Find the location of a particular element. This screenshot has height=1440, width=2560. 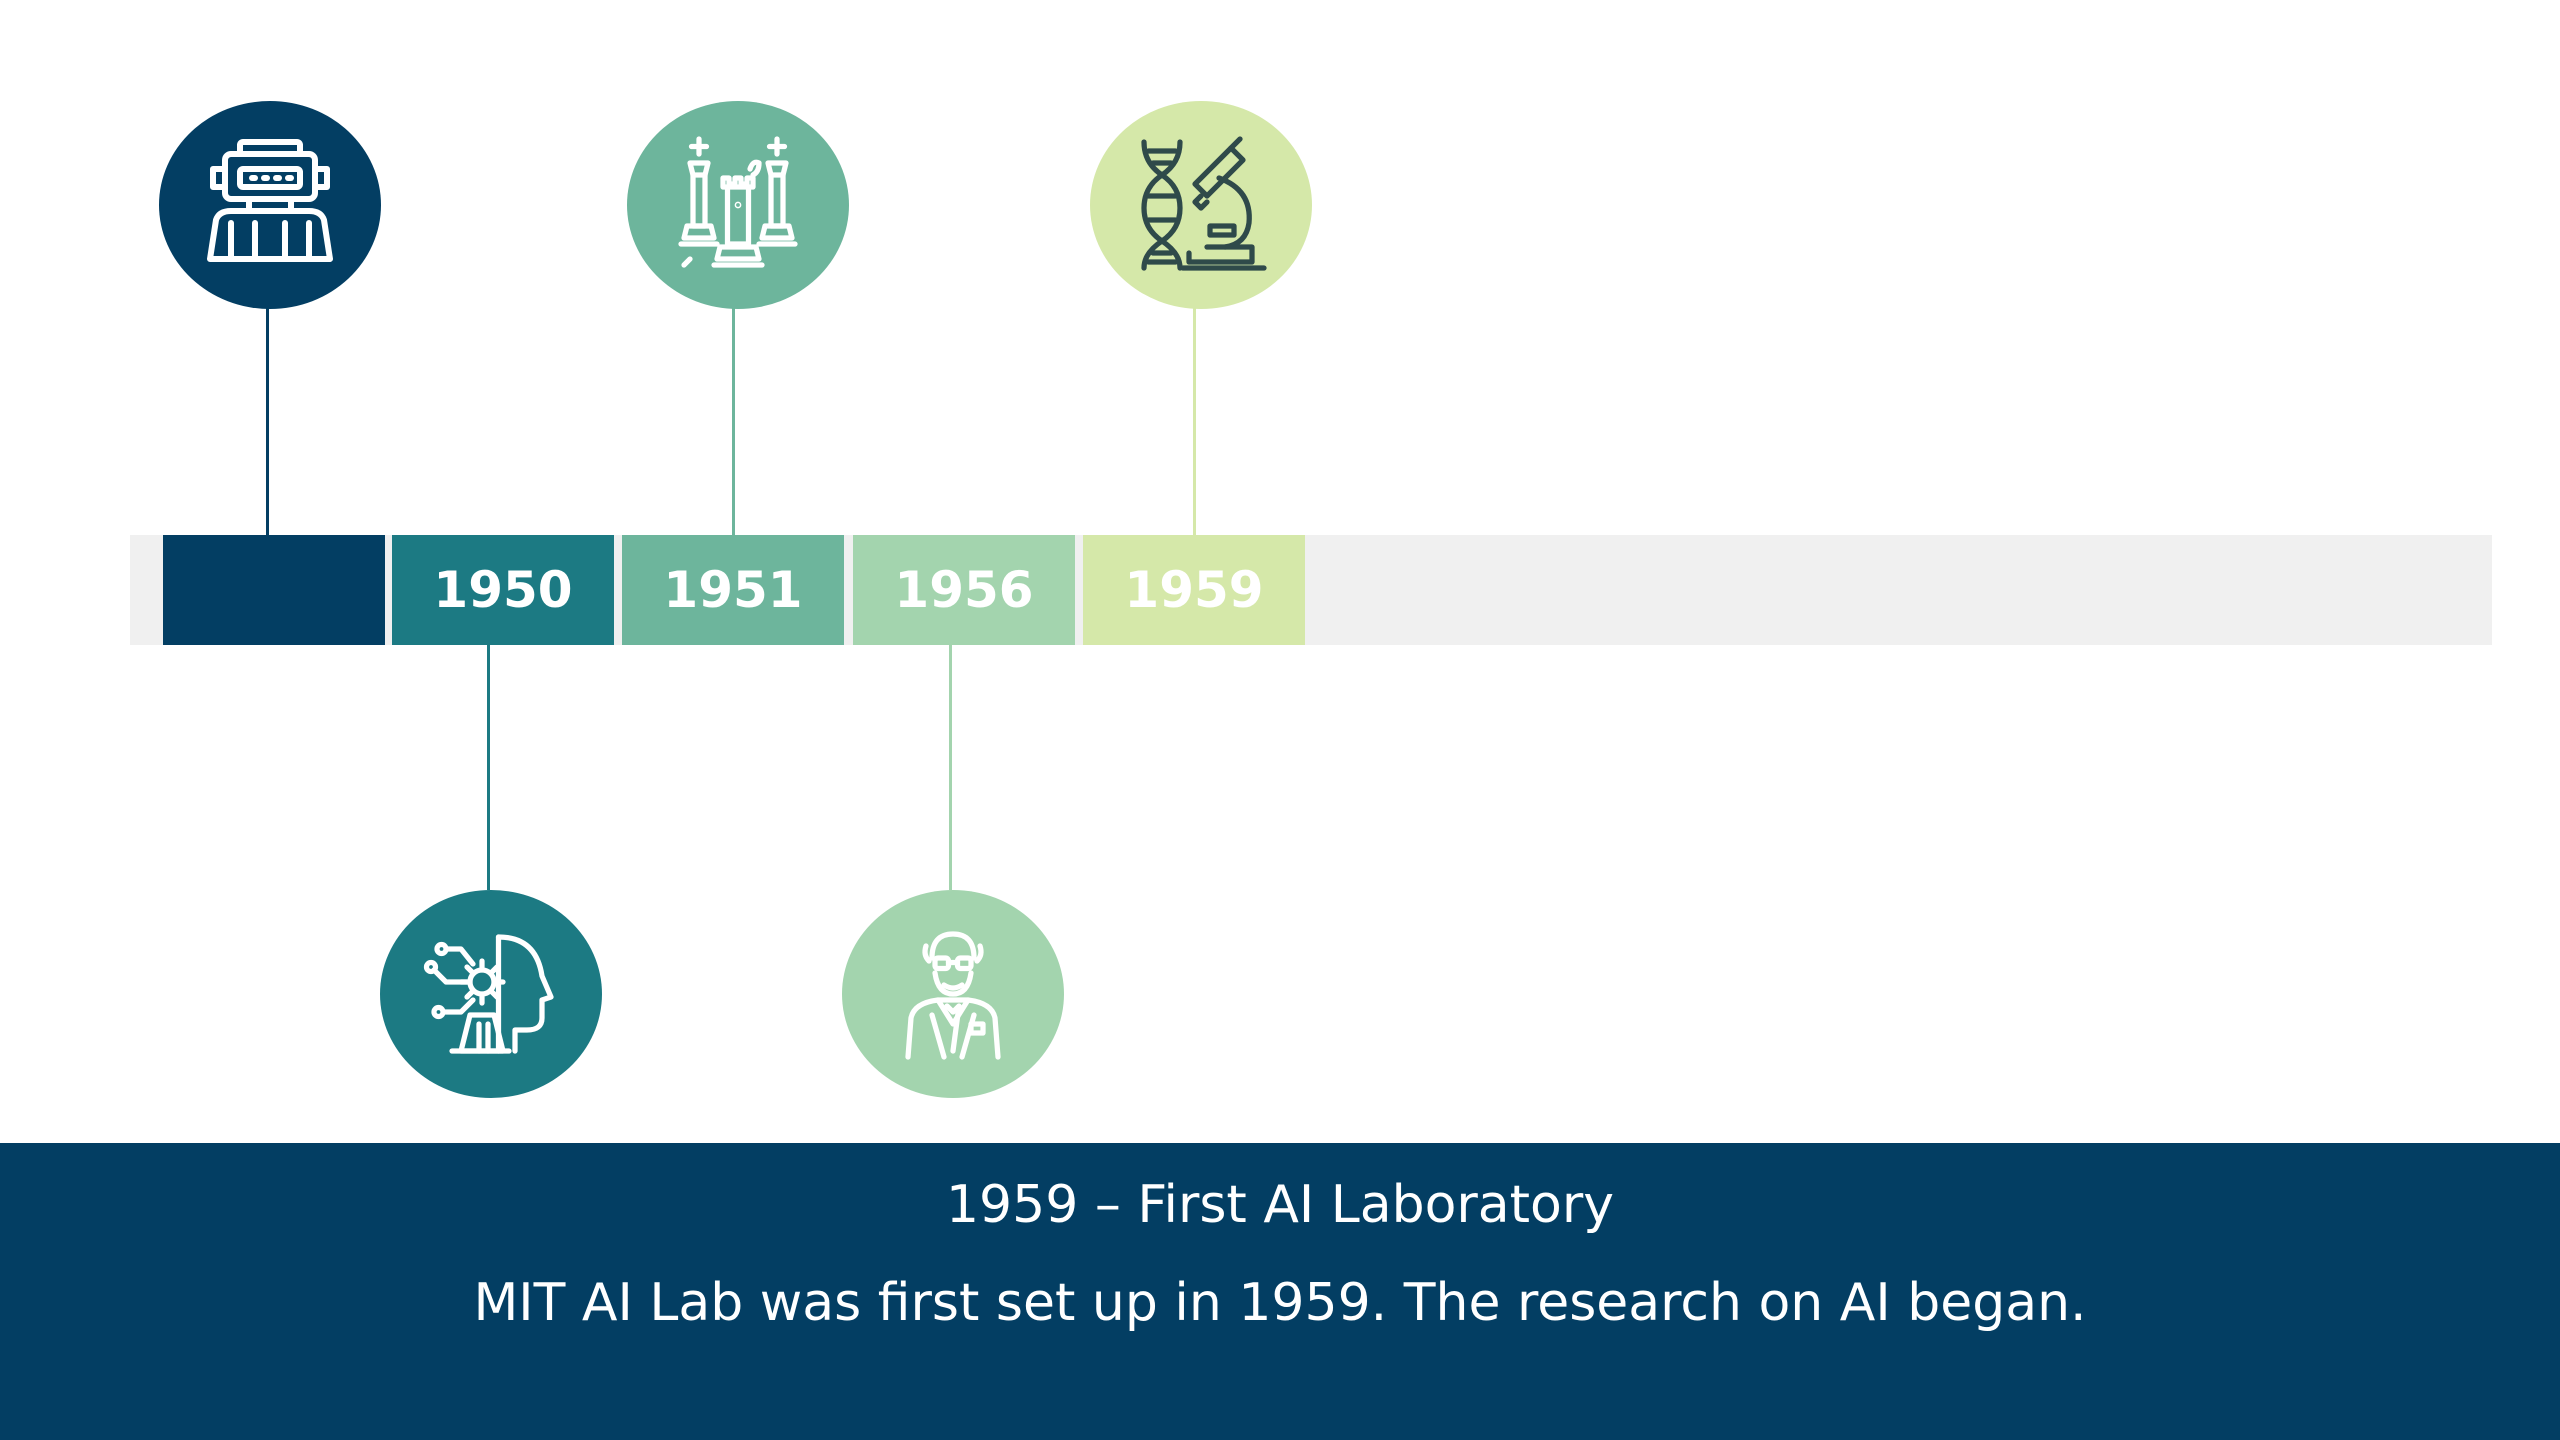

timeline-segment-1956: 1956 is located at coordinates (964, 590).